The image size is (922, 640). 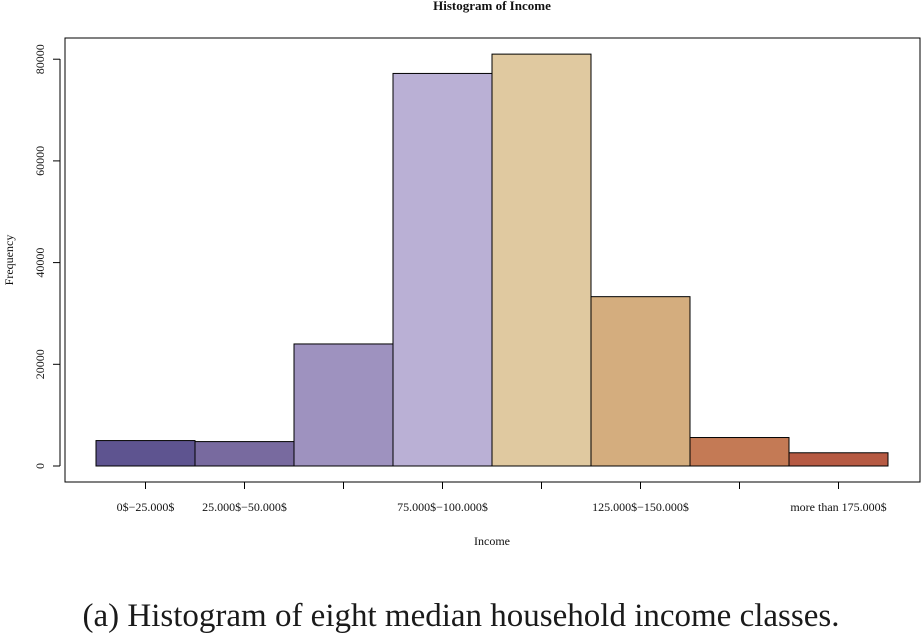 What do you see at coordinates (40, 59) in the screenshot?
I see `y-tick-label: 80000` at bounding box center [40, 59].